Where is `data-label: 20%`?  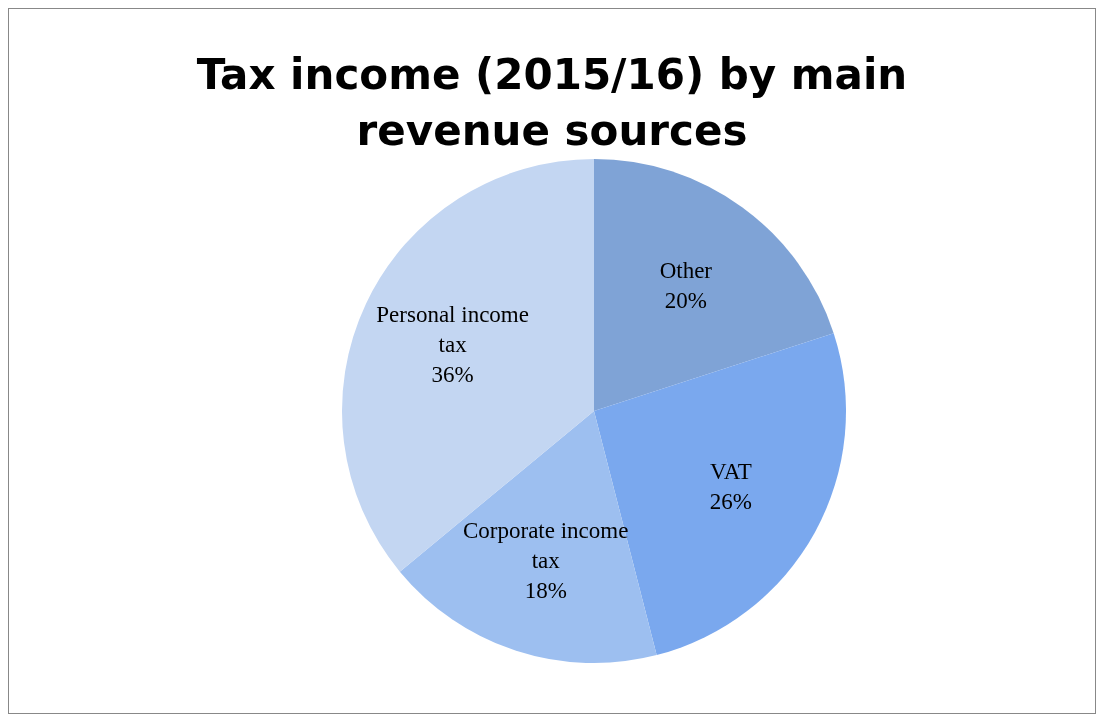 data-label: 20% is located at coordinates (685, 300).